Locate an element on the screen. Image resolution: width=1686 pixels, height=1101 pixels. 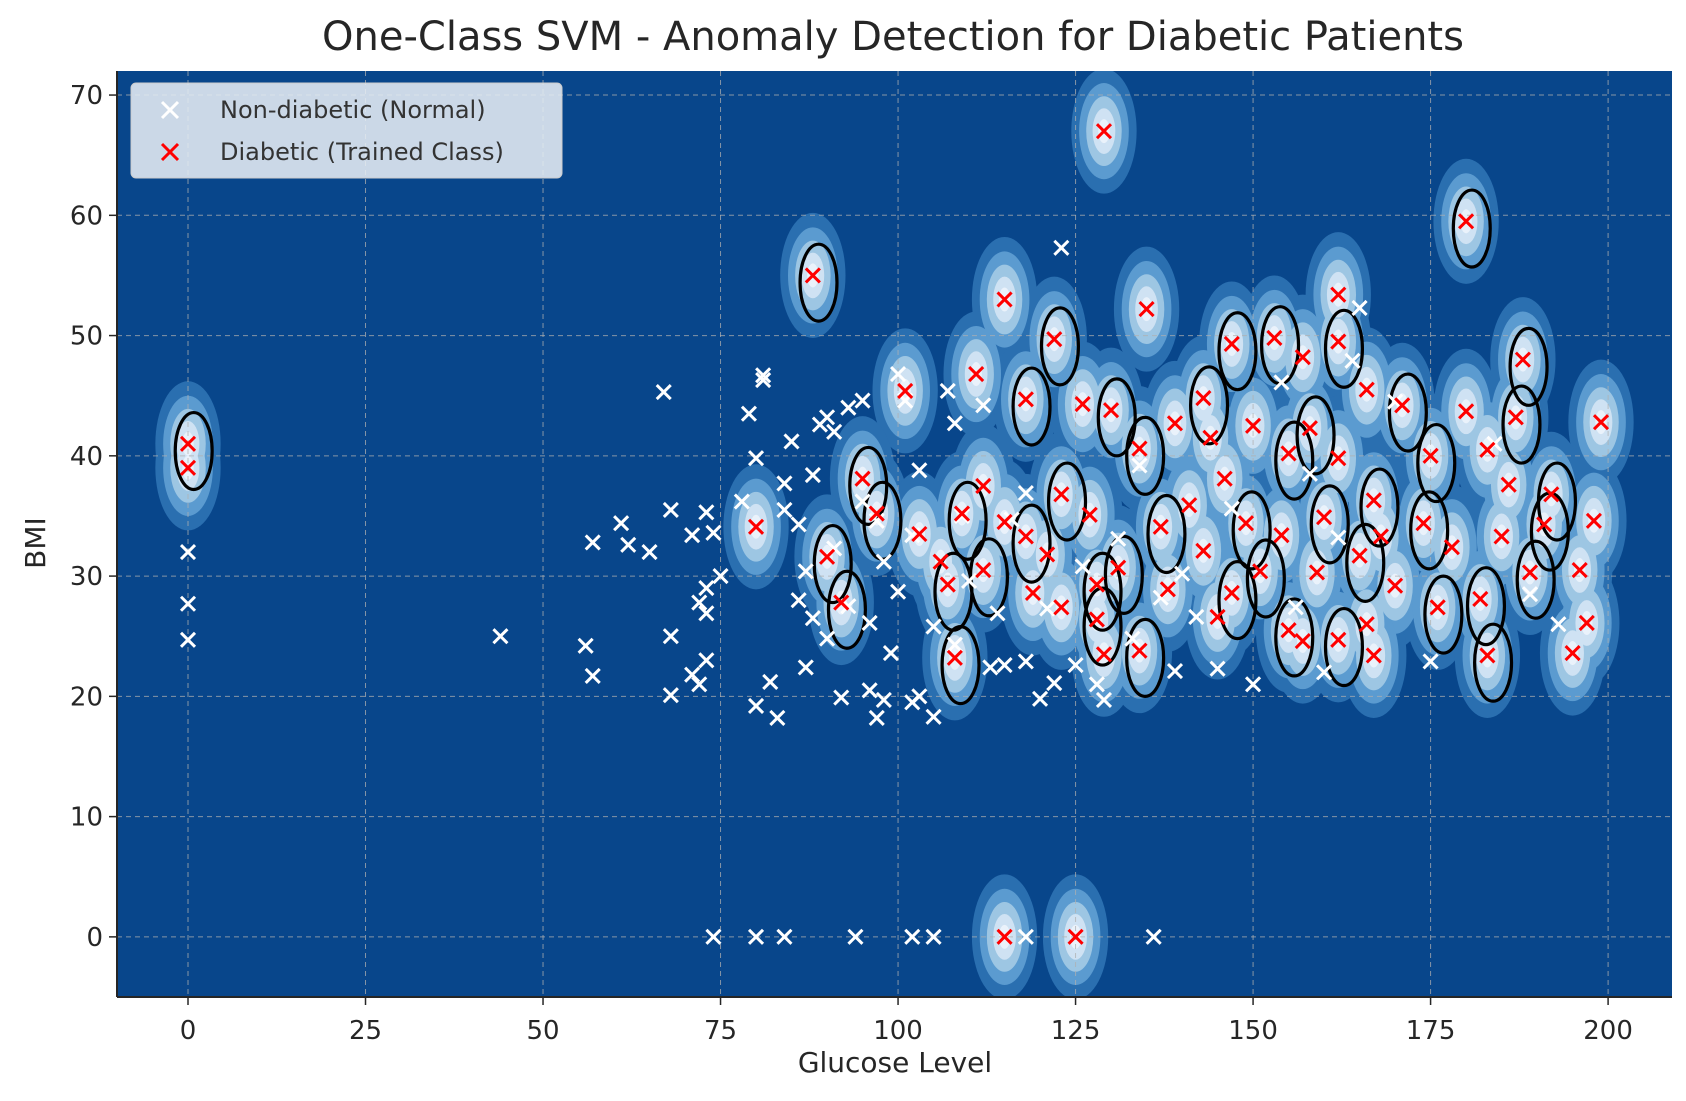
legend-marker-diabetic is located at coordinates (170, 152).